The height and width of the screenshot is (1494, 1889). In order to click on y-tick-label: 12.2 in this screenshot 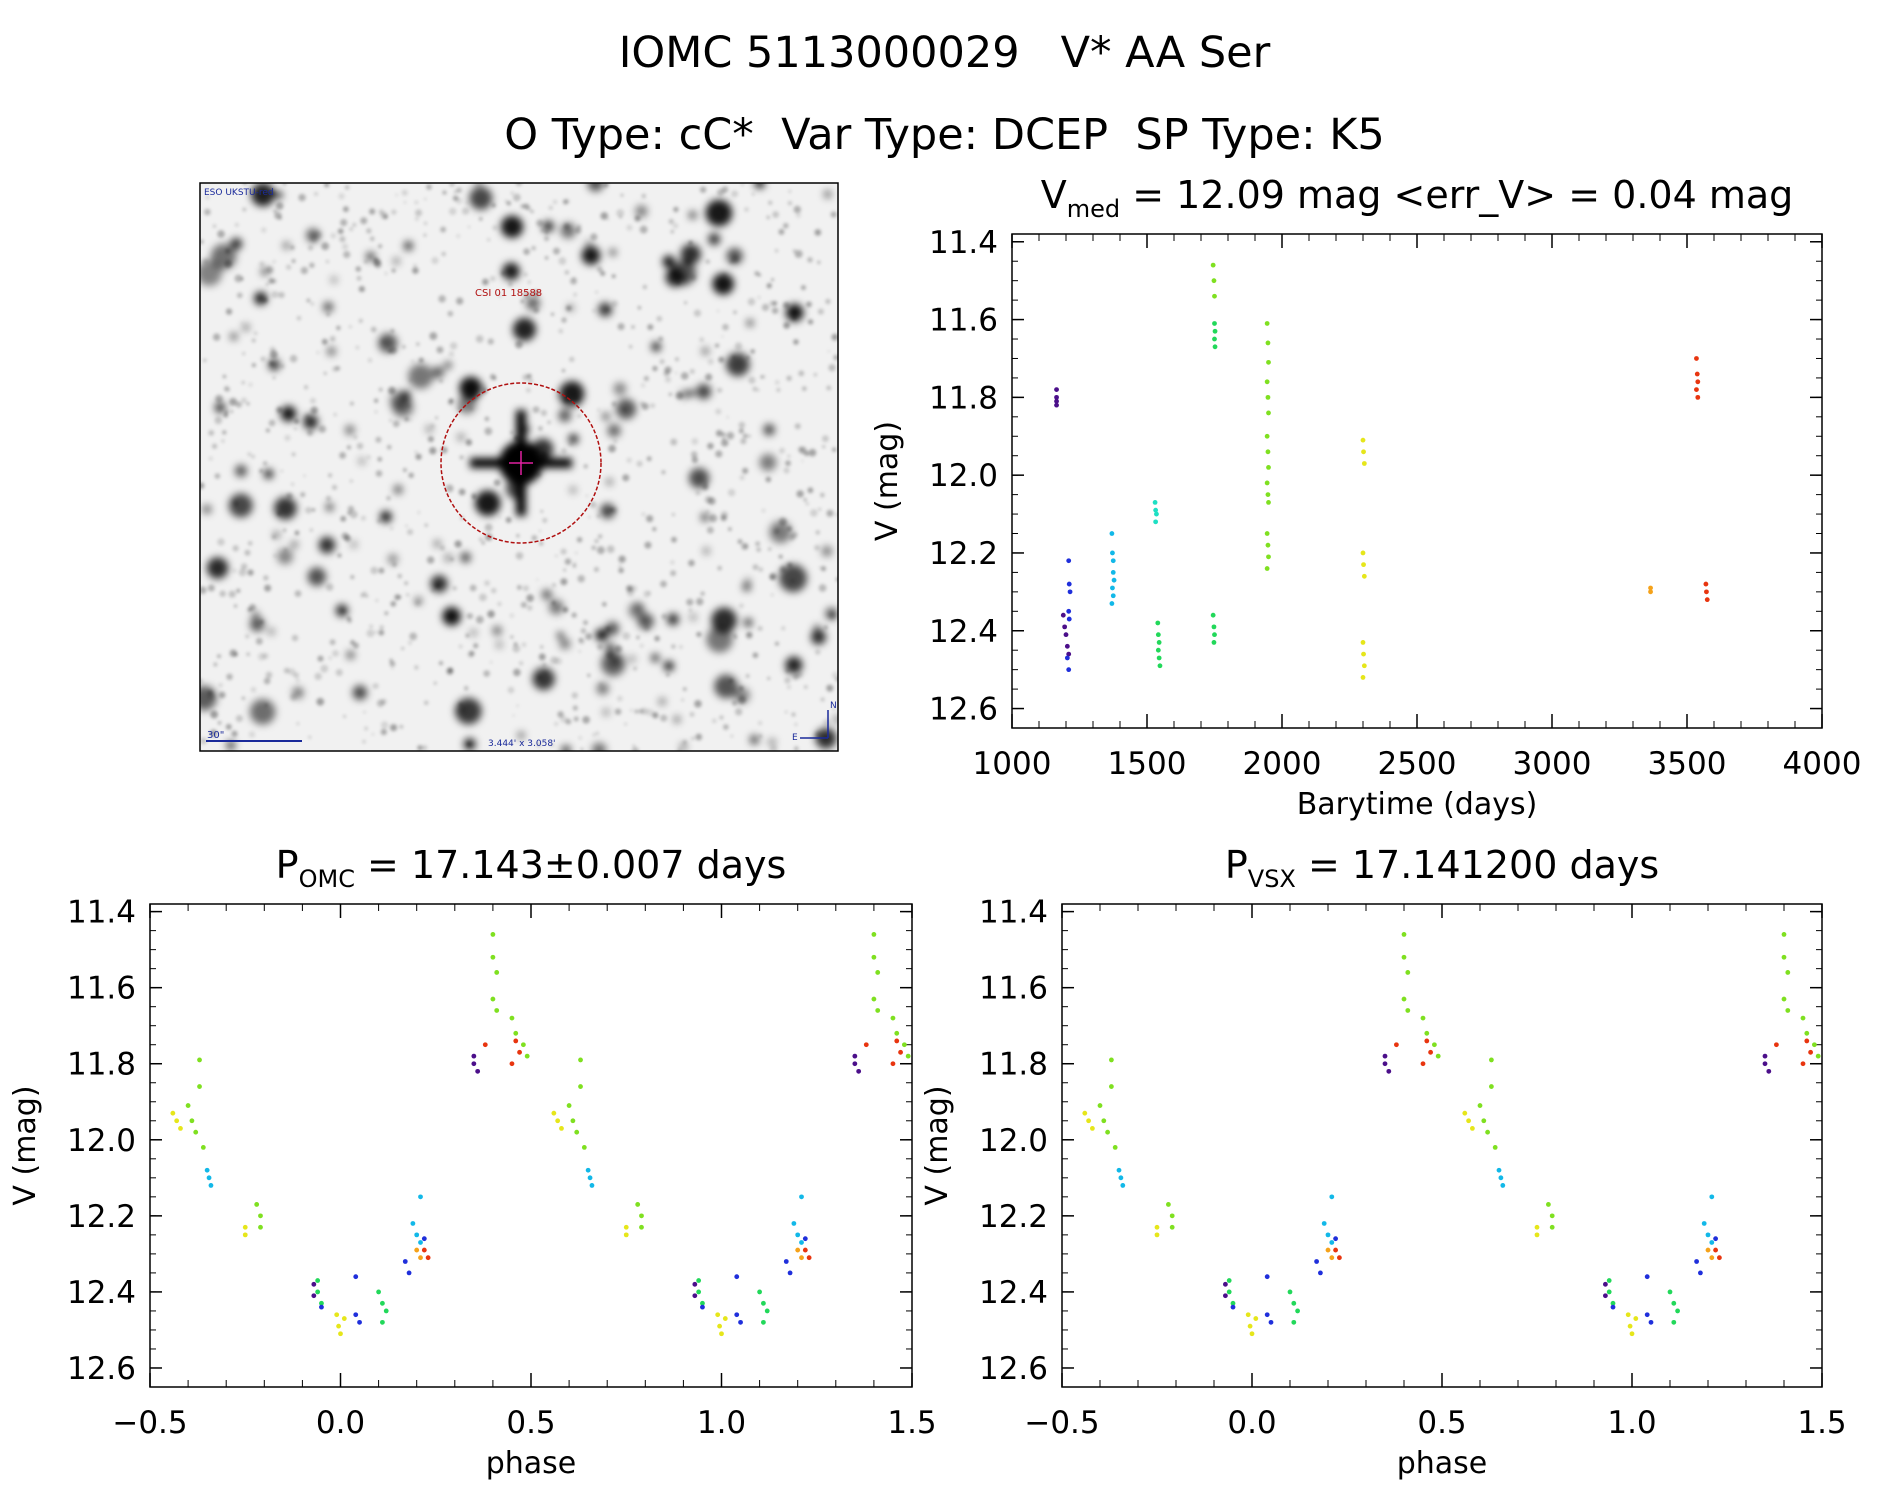, I will do `click(963, 554)`.